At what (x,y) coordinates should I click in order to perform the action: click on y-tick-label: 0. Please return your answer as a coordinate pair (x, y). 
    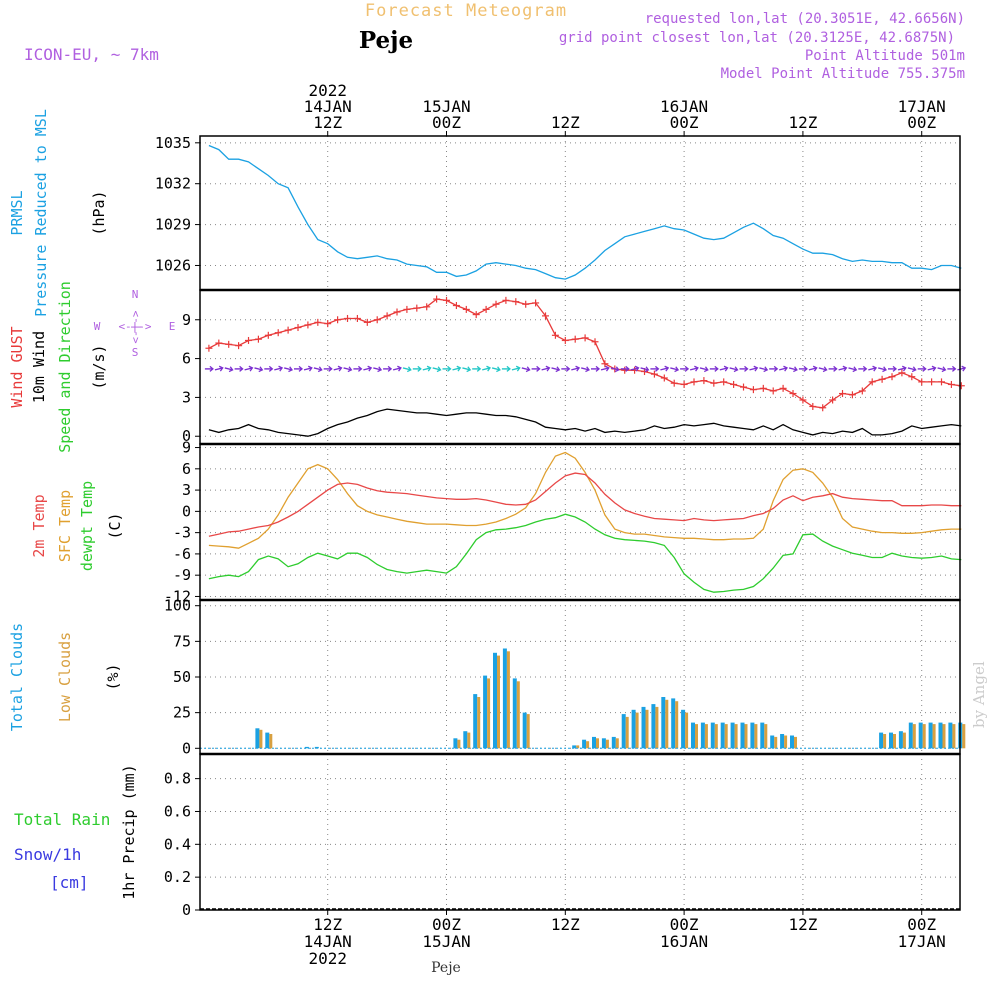
    Looking at the image, I should click on (186, 910).